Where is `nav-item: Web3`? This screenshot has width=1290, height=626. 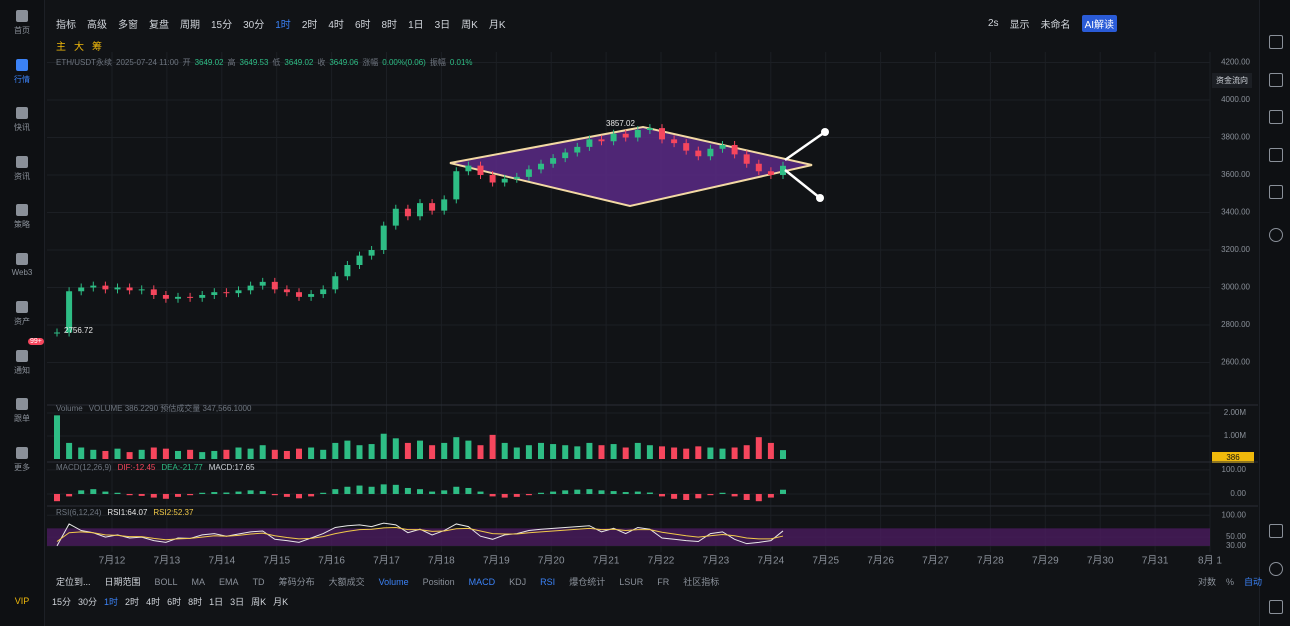
nav-item: Web3 is located at coordinates (22, 264).